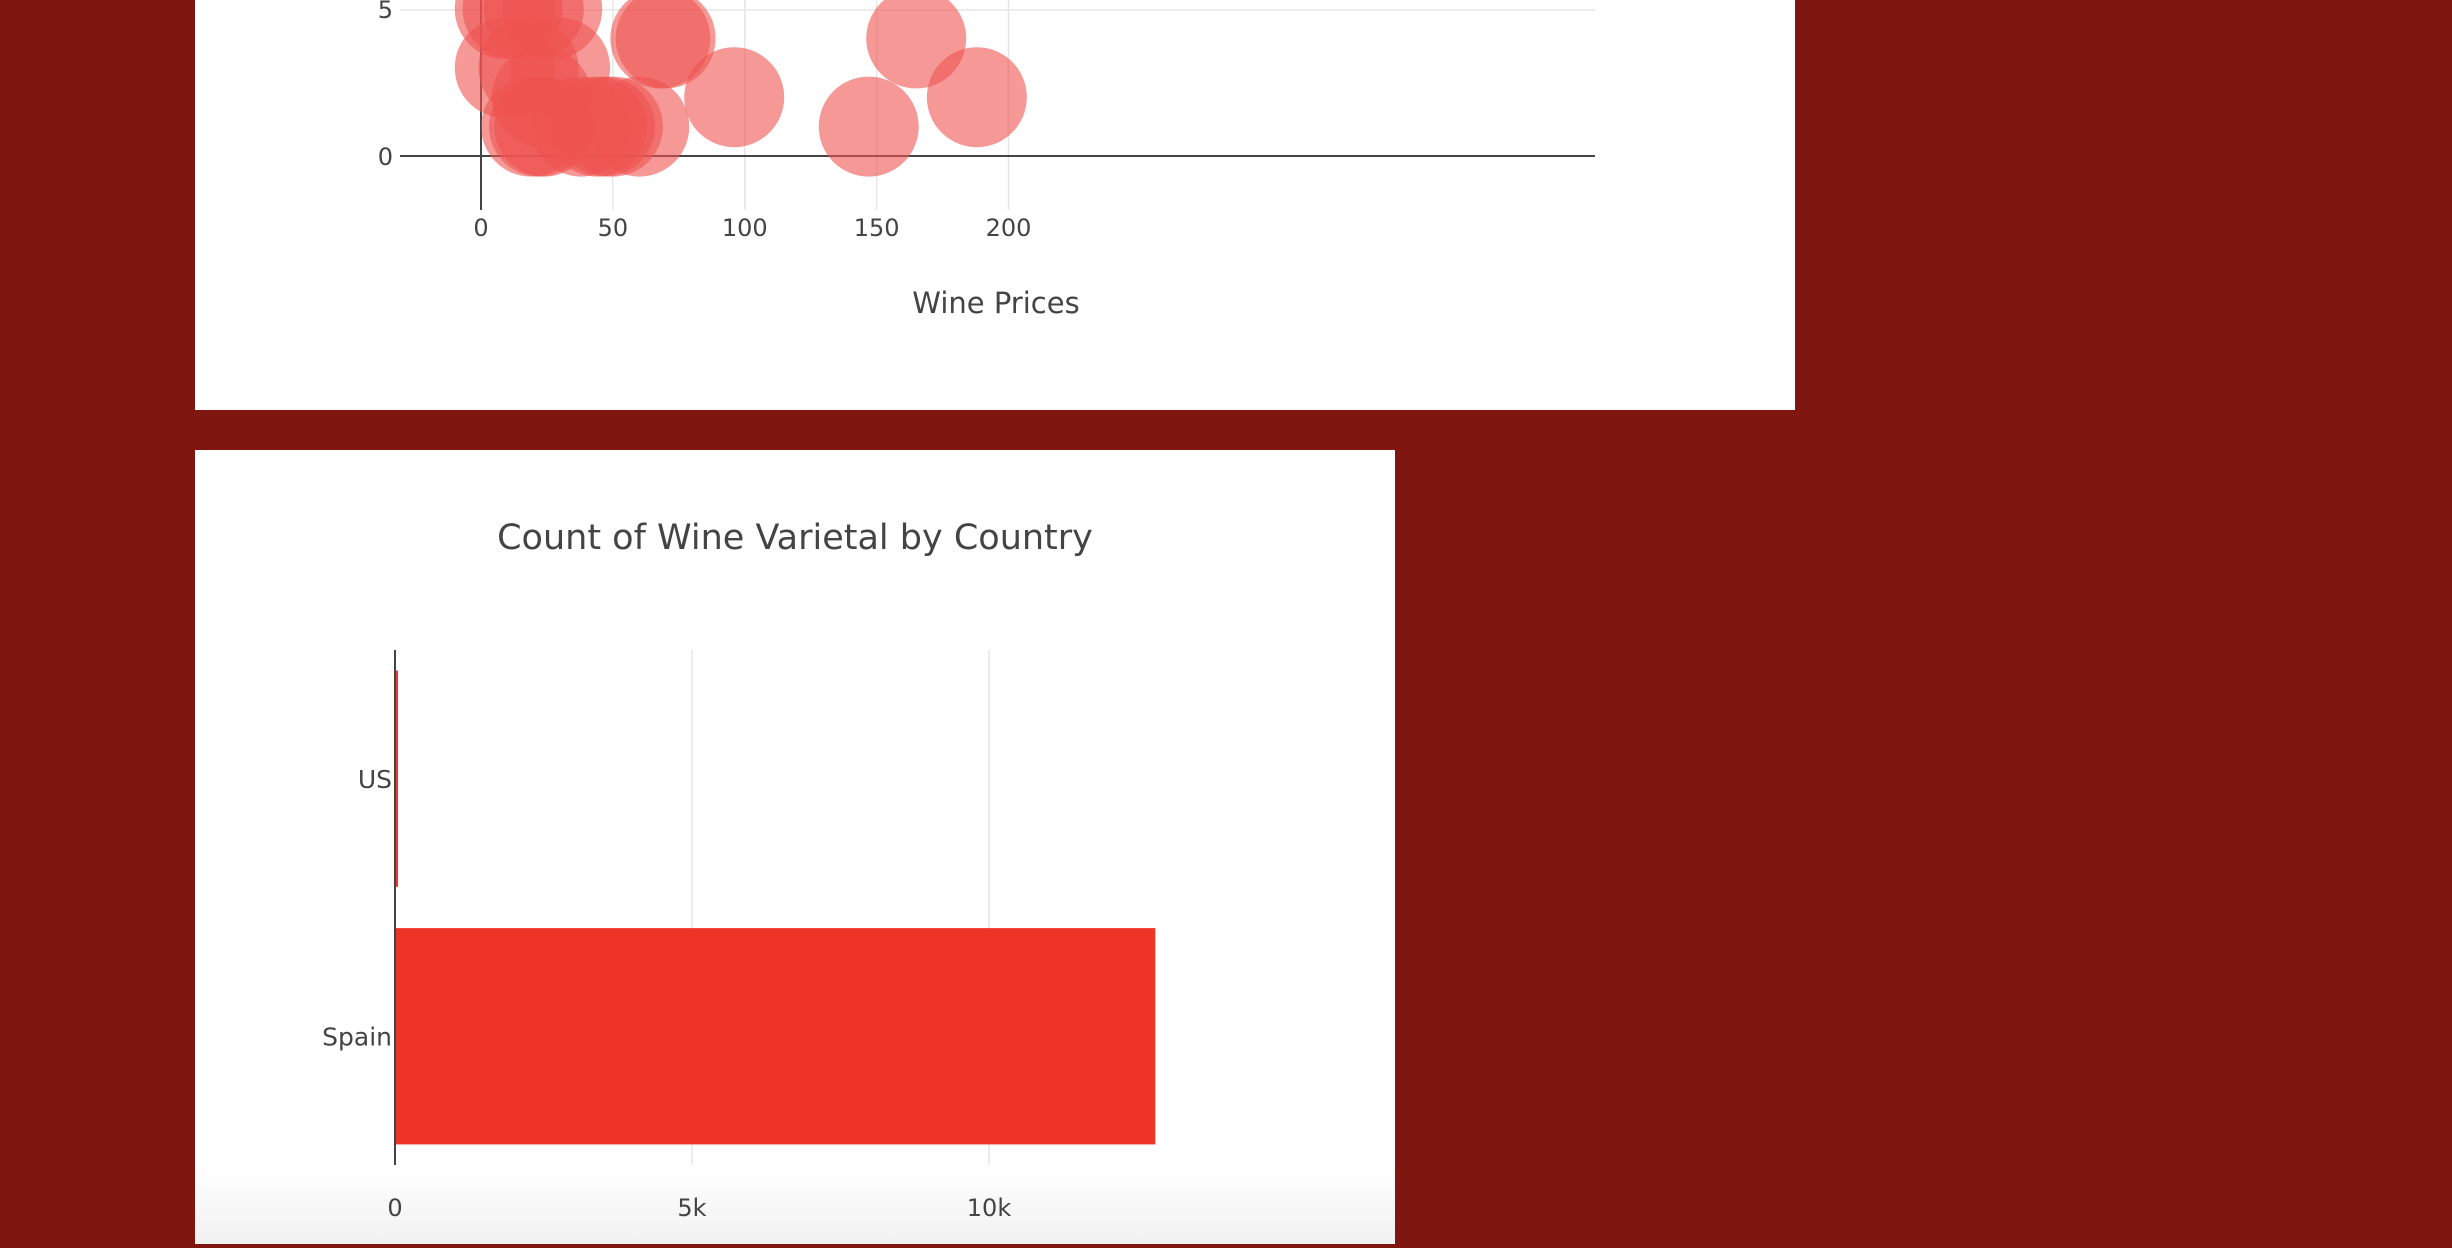  I want to click on bubble-chart-y-tick-label: 5, so click(385, 12).